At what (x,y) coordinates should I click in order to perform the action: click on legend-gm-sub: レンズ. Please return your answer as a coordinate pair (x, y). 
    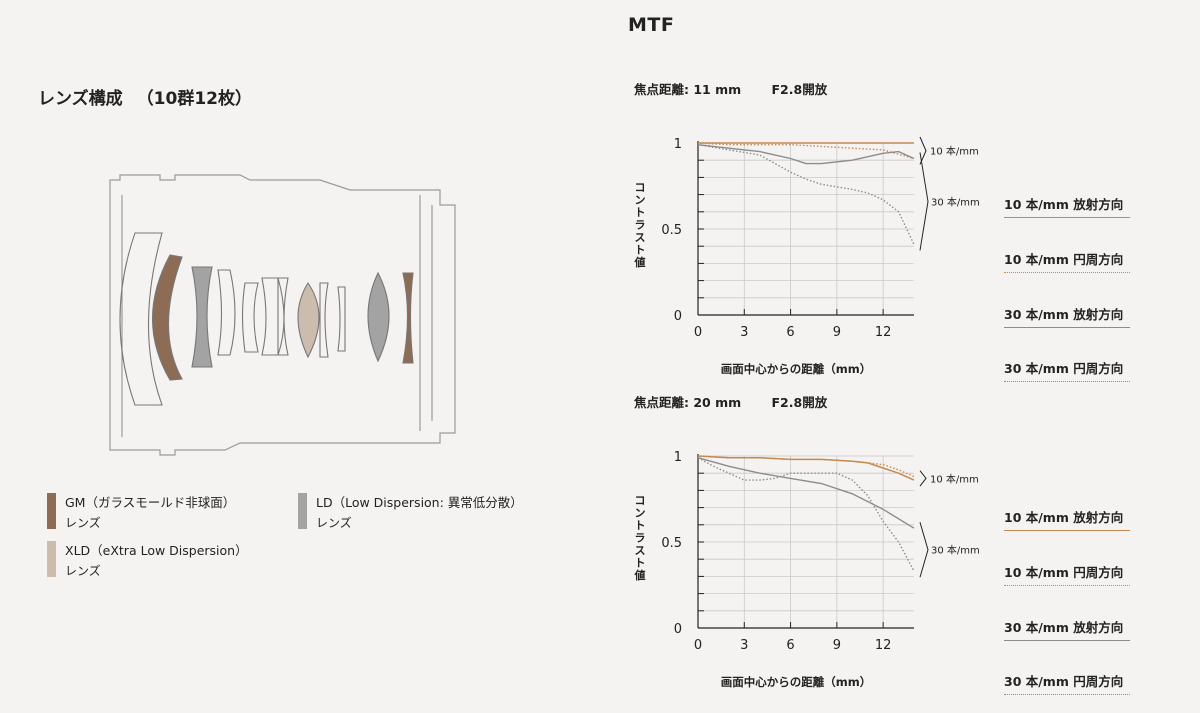
    Looking at the image, I should click on (83, 523).